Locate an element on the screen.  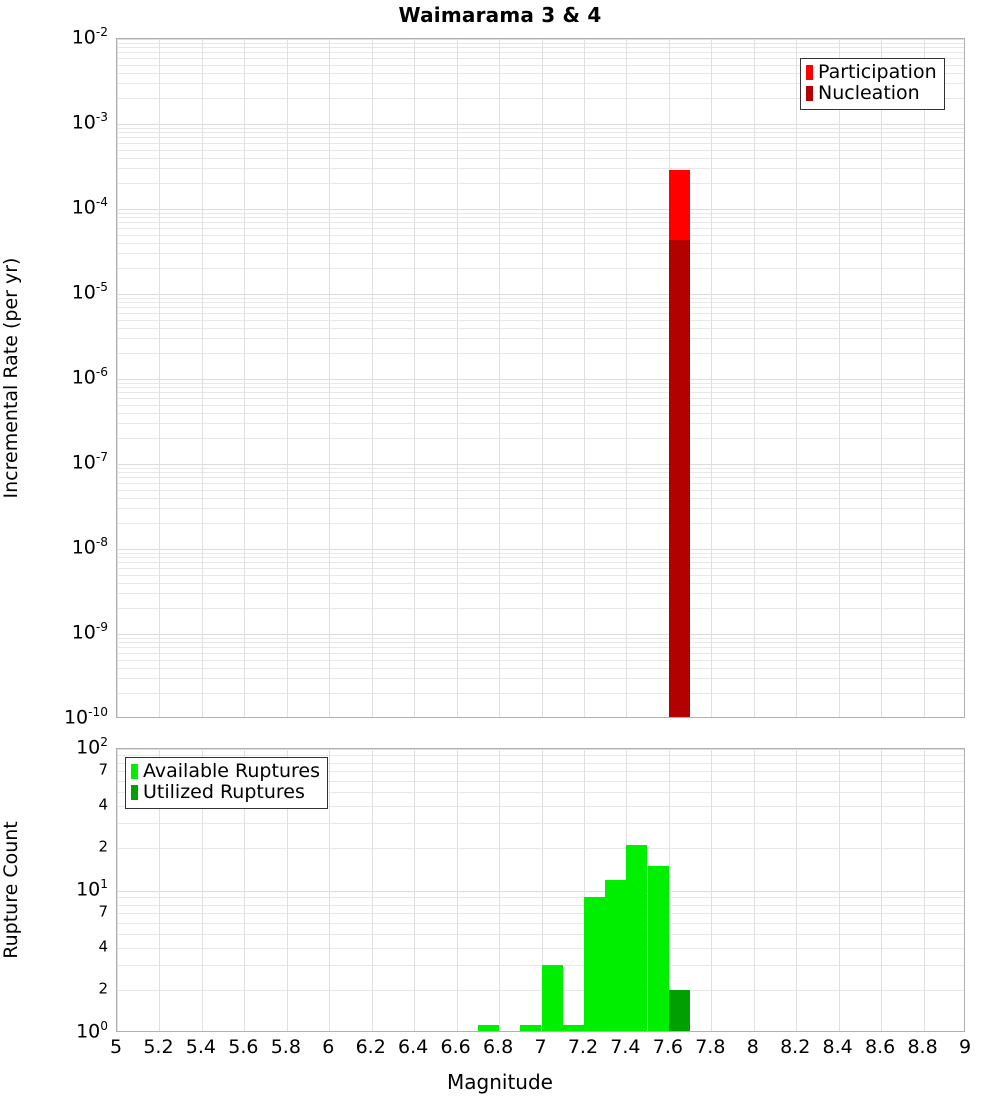
top-legend: Participation Nucleation is located at coordinates (872, 84).